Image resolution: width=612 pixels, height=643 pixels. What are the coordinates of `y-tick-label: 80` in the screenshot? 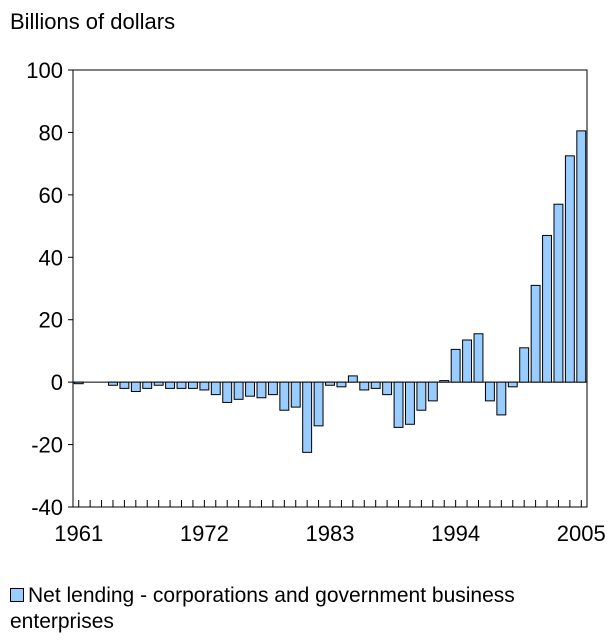 It's located at (51, 132).